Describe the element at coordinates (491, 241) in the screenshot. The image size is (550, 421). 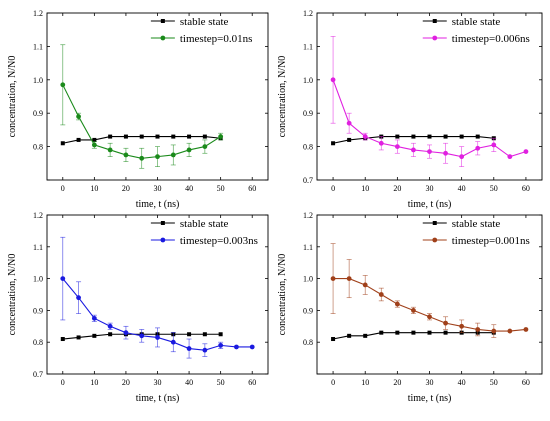
I see `legend-label: timestep=0.001ns` at that location.